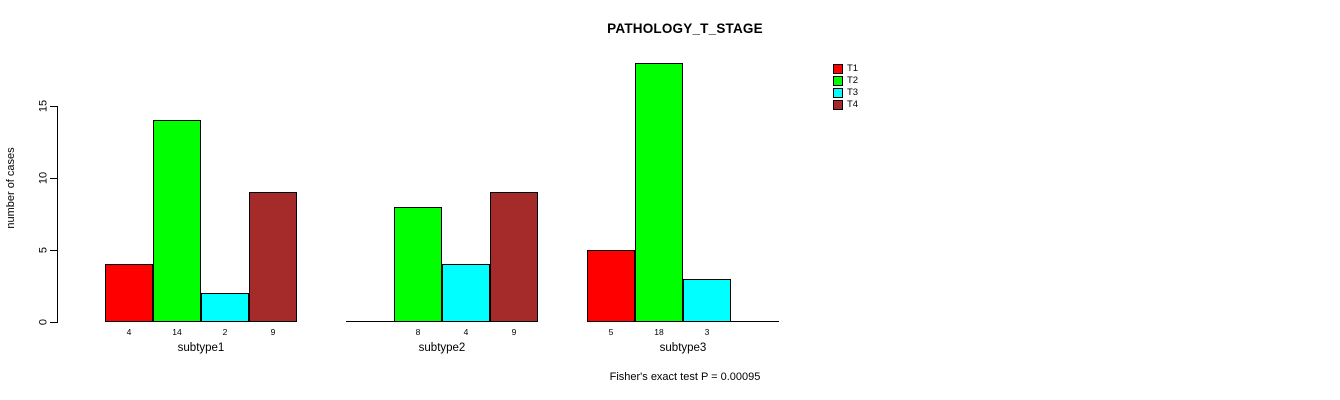  I want to click on legend-item-t4: T4, so click(845, 105).